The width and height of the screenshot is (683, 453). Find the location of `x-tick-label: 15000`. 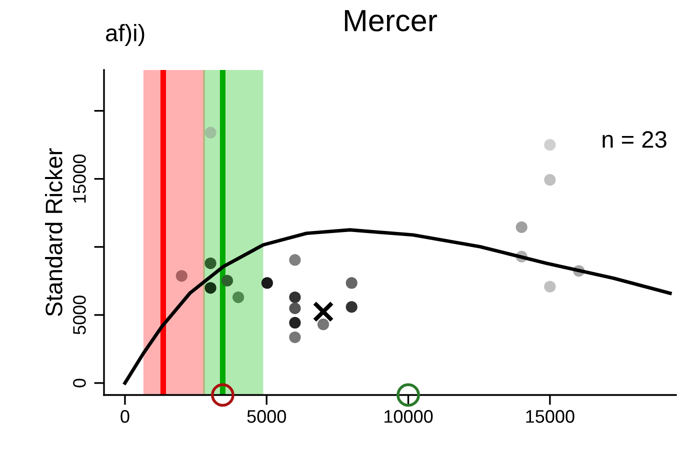

x-tick-label: 15000 is located at coordinates (550, 416).